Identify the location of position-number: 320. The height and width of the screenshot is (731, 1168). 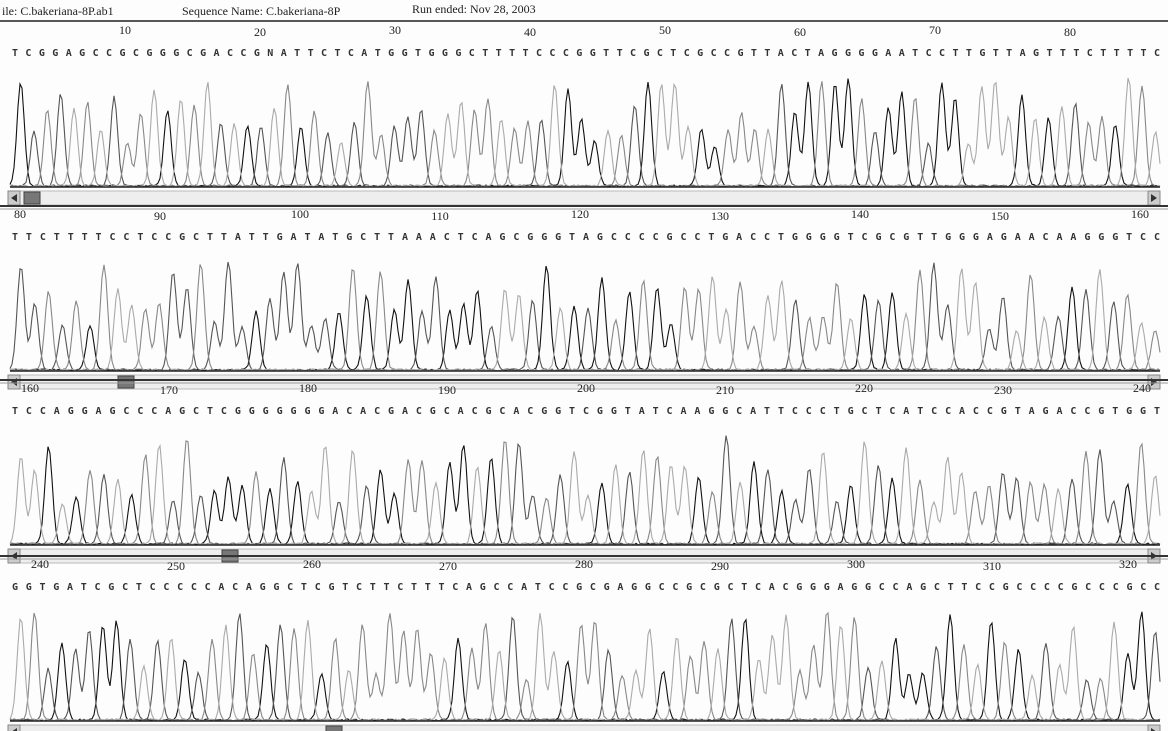
(1128, 564).